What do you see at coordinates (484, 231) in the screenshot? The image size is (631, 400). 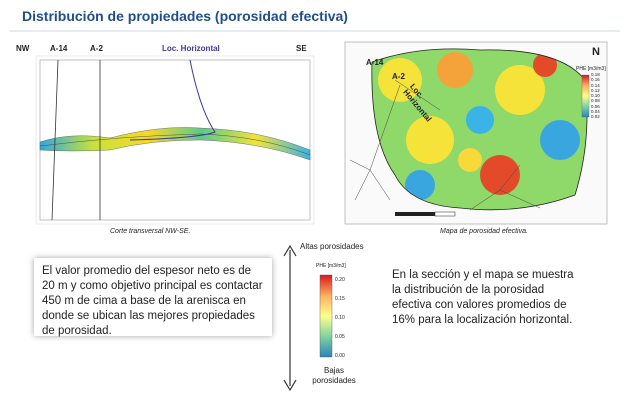 I see `map-caption: Mapa de porosidad efectiva.` at bounding box center [484, 231].